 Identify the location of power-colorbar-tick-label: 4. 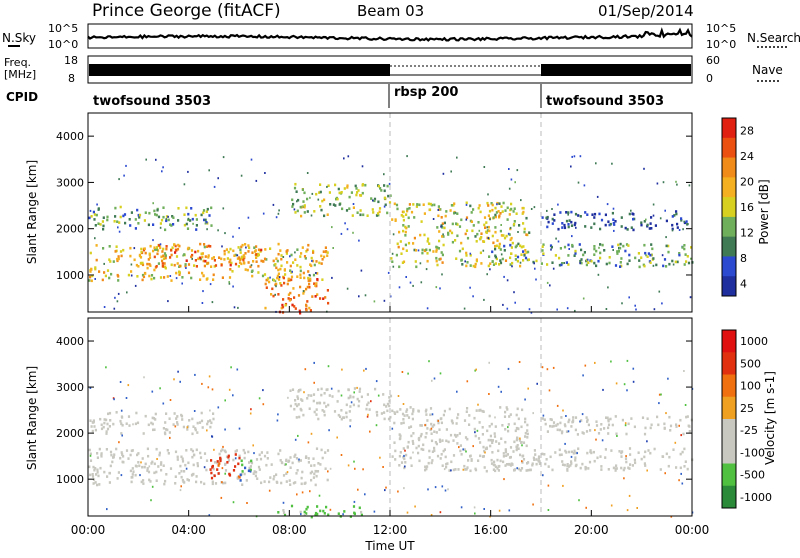
(743, 283).